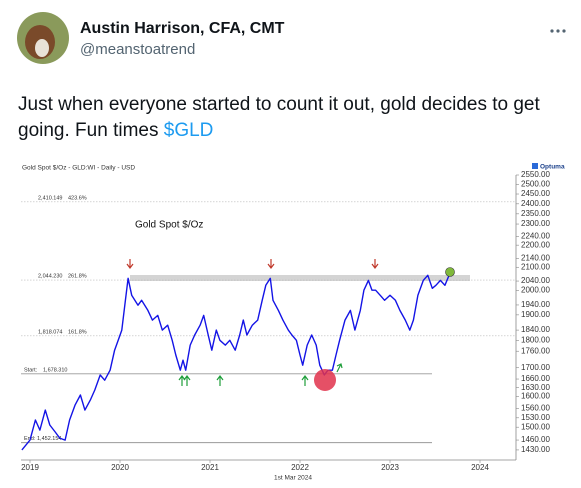  What do you see at coordinates (42, 48) in the screenshot?
I see `avatar-dog-face` at bounding box center [42, 48].